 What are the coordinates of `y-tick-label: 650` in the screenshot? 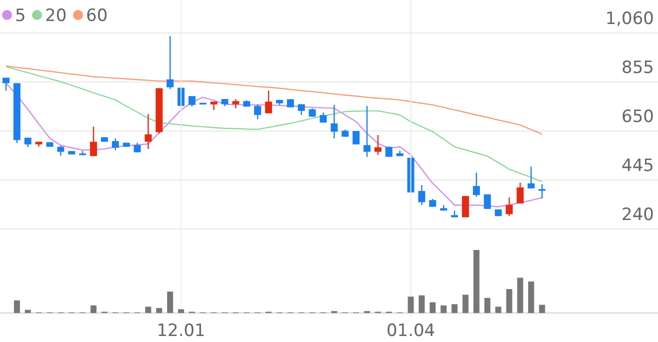 It's located at (638, 117).